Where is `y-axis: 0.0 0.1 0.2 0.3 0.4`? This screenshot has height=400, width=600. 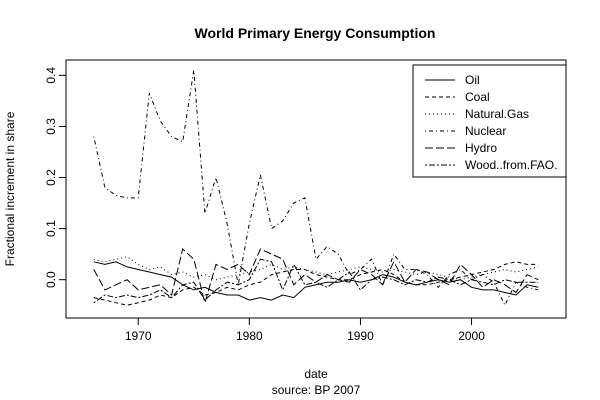 y-axis: 0.0 0.1 0.2 0.3 0.4 is located at coordinates (55, 177).